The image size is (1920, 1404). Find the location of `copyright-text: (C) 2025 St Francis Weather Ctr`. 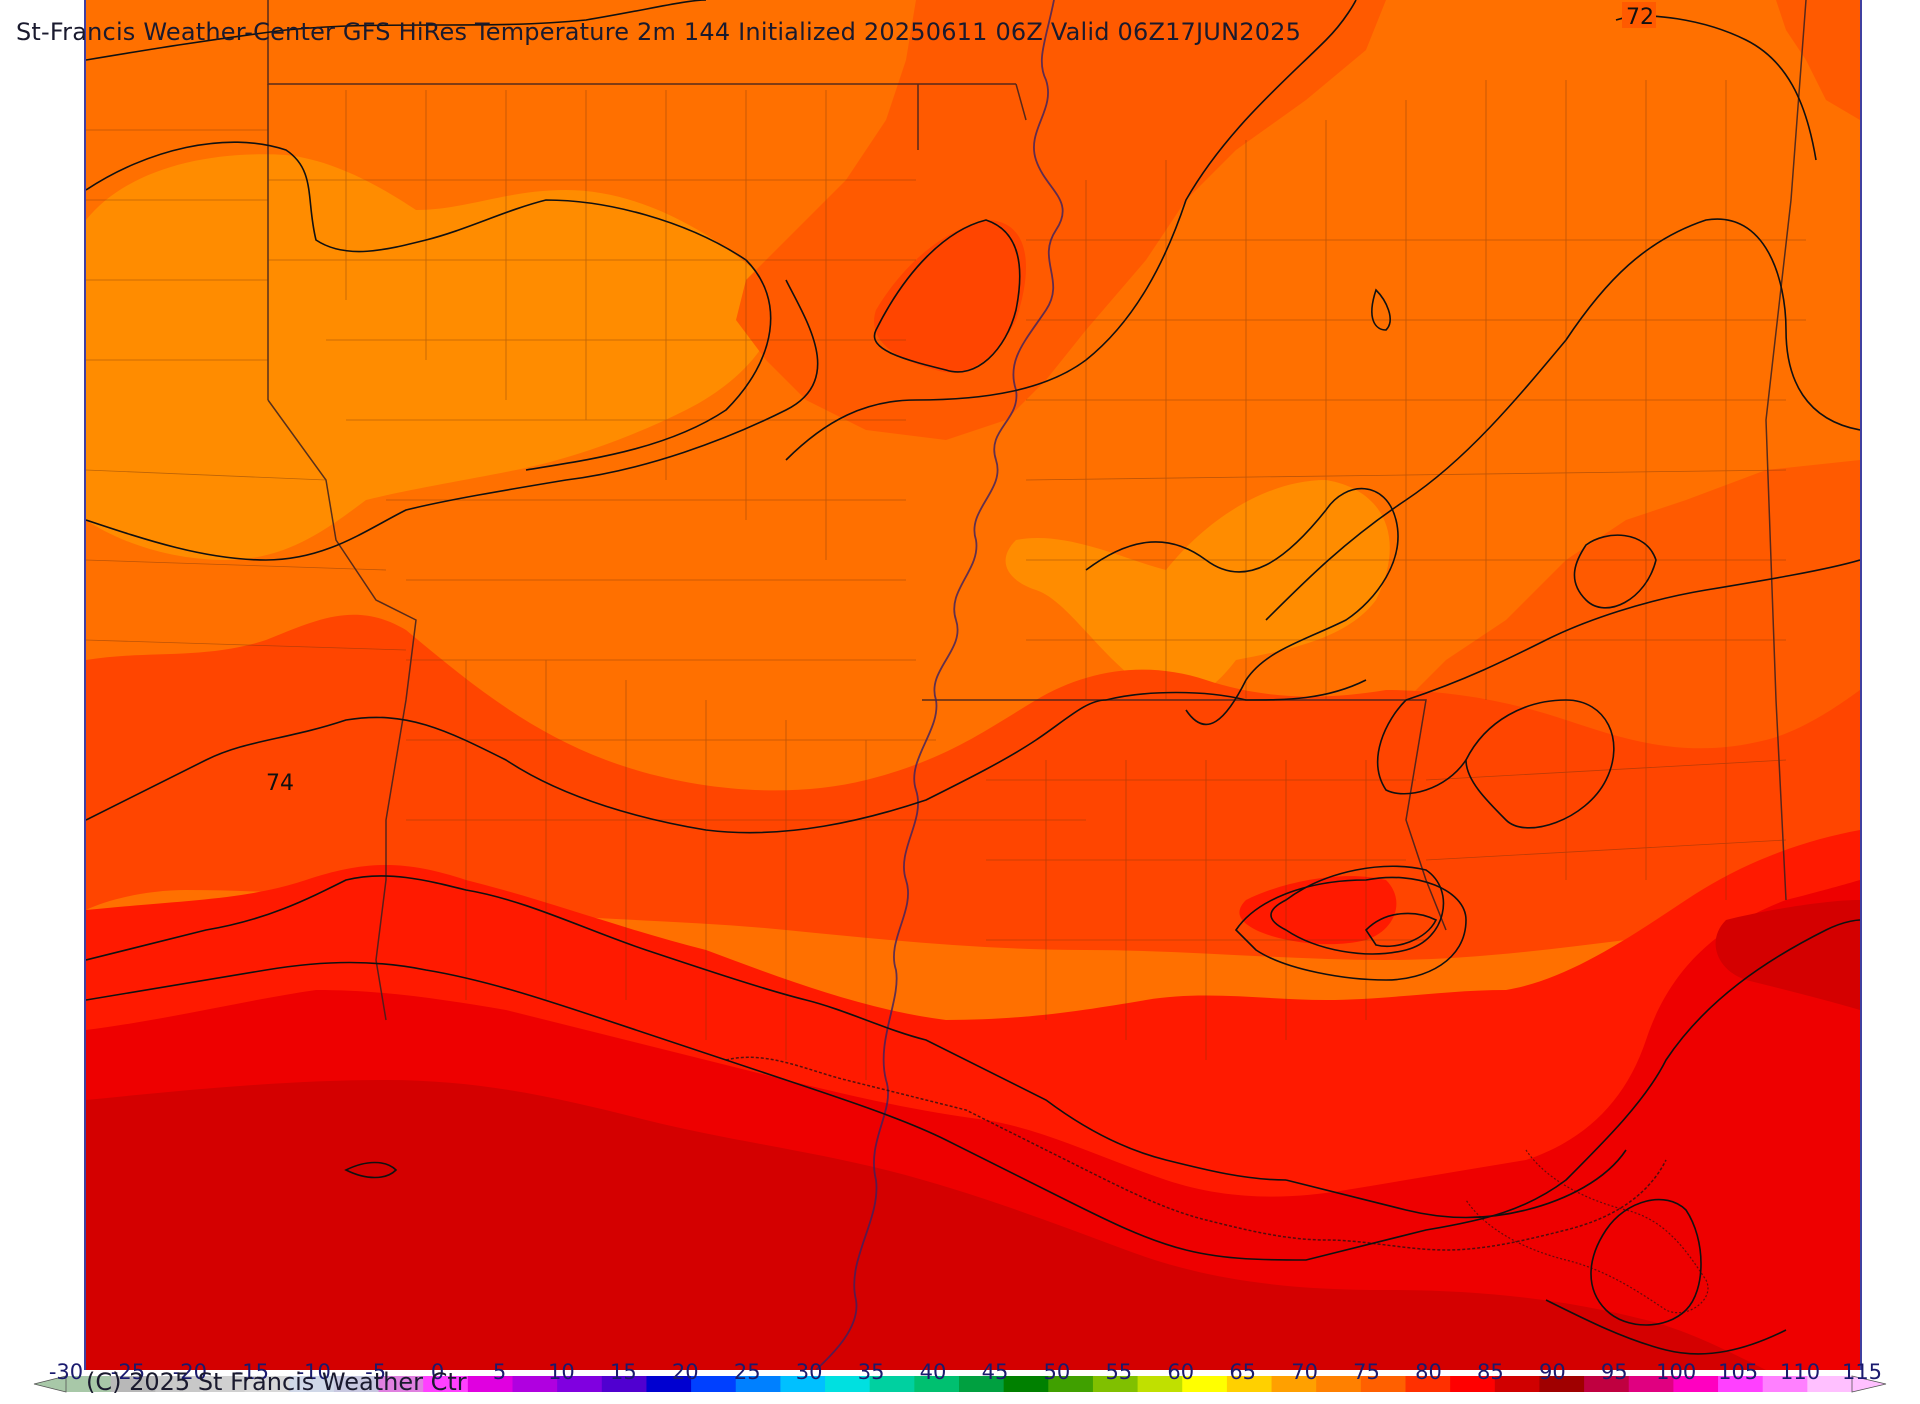

copyright-text: (C) 2025 St Francis Weather Ctr is located at coordinates (276, 1382).